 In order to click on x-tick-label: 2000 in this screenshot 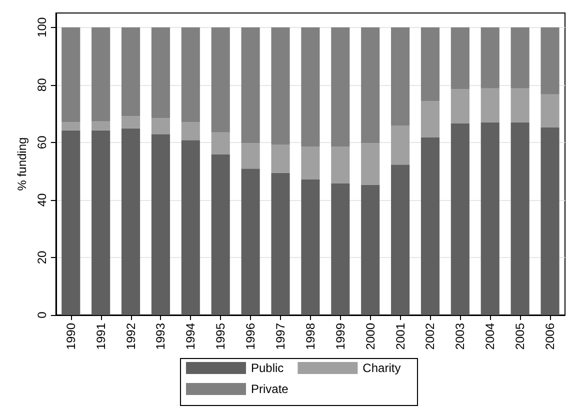, I will do `click(370, 336)`.